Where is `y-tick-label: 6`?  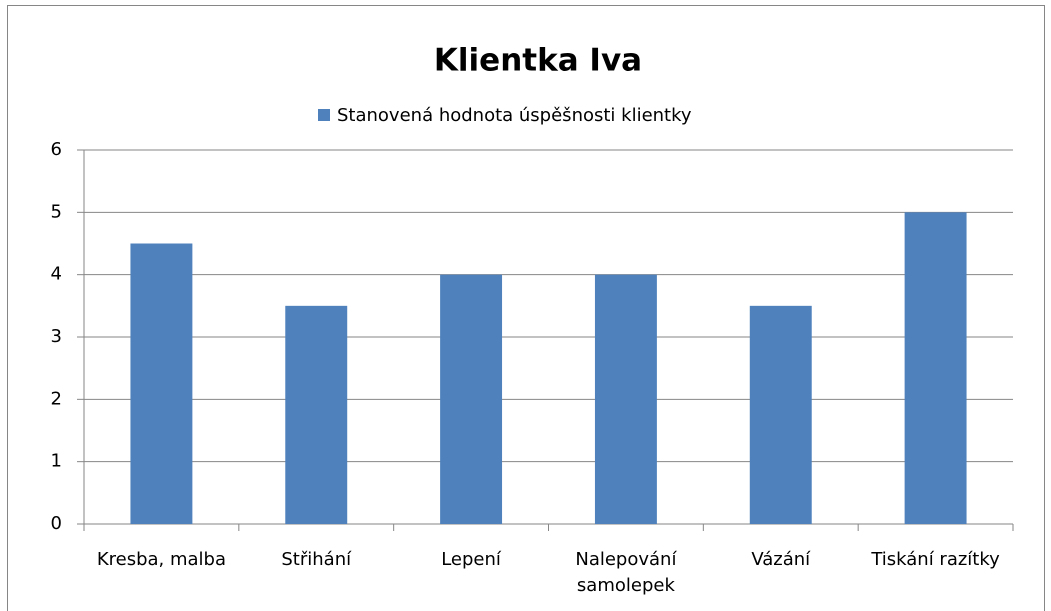 y-tick-label: 6 is located at coordinates (56, 149).